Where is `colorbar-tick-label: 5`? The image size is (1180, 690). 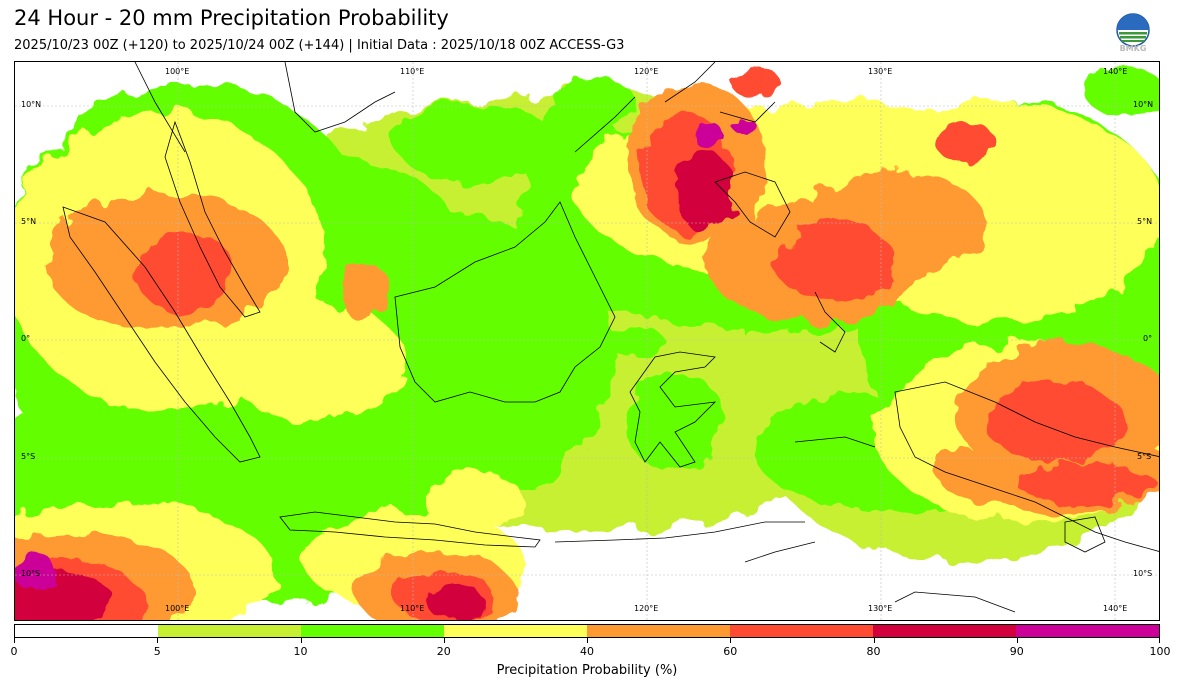 colorbar-tick-label: 5 is located at coordinates (157, 651).